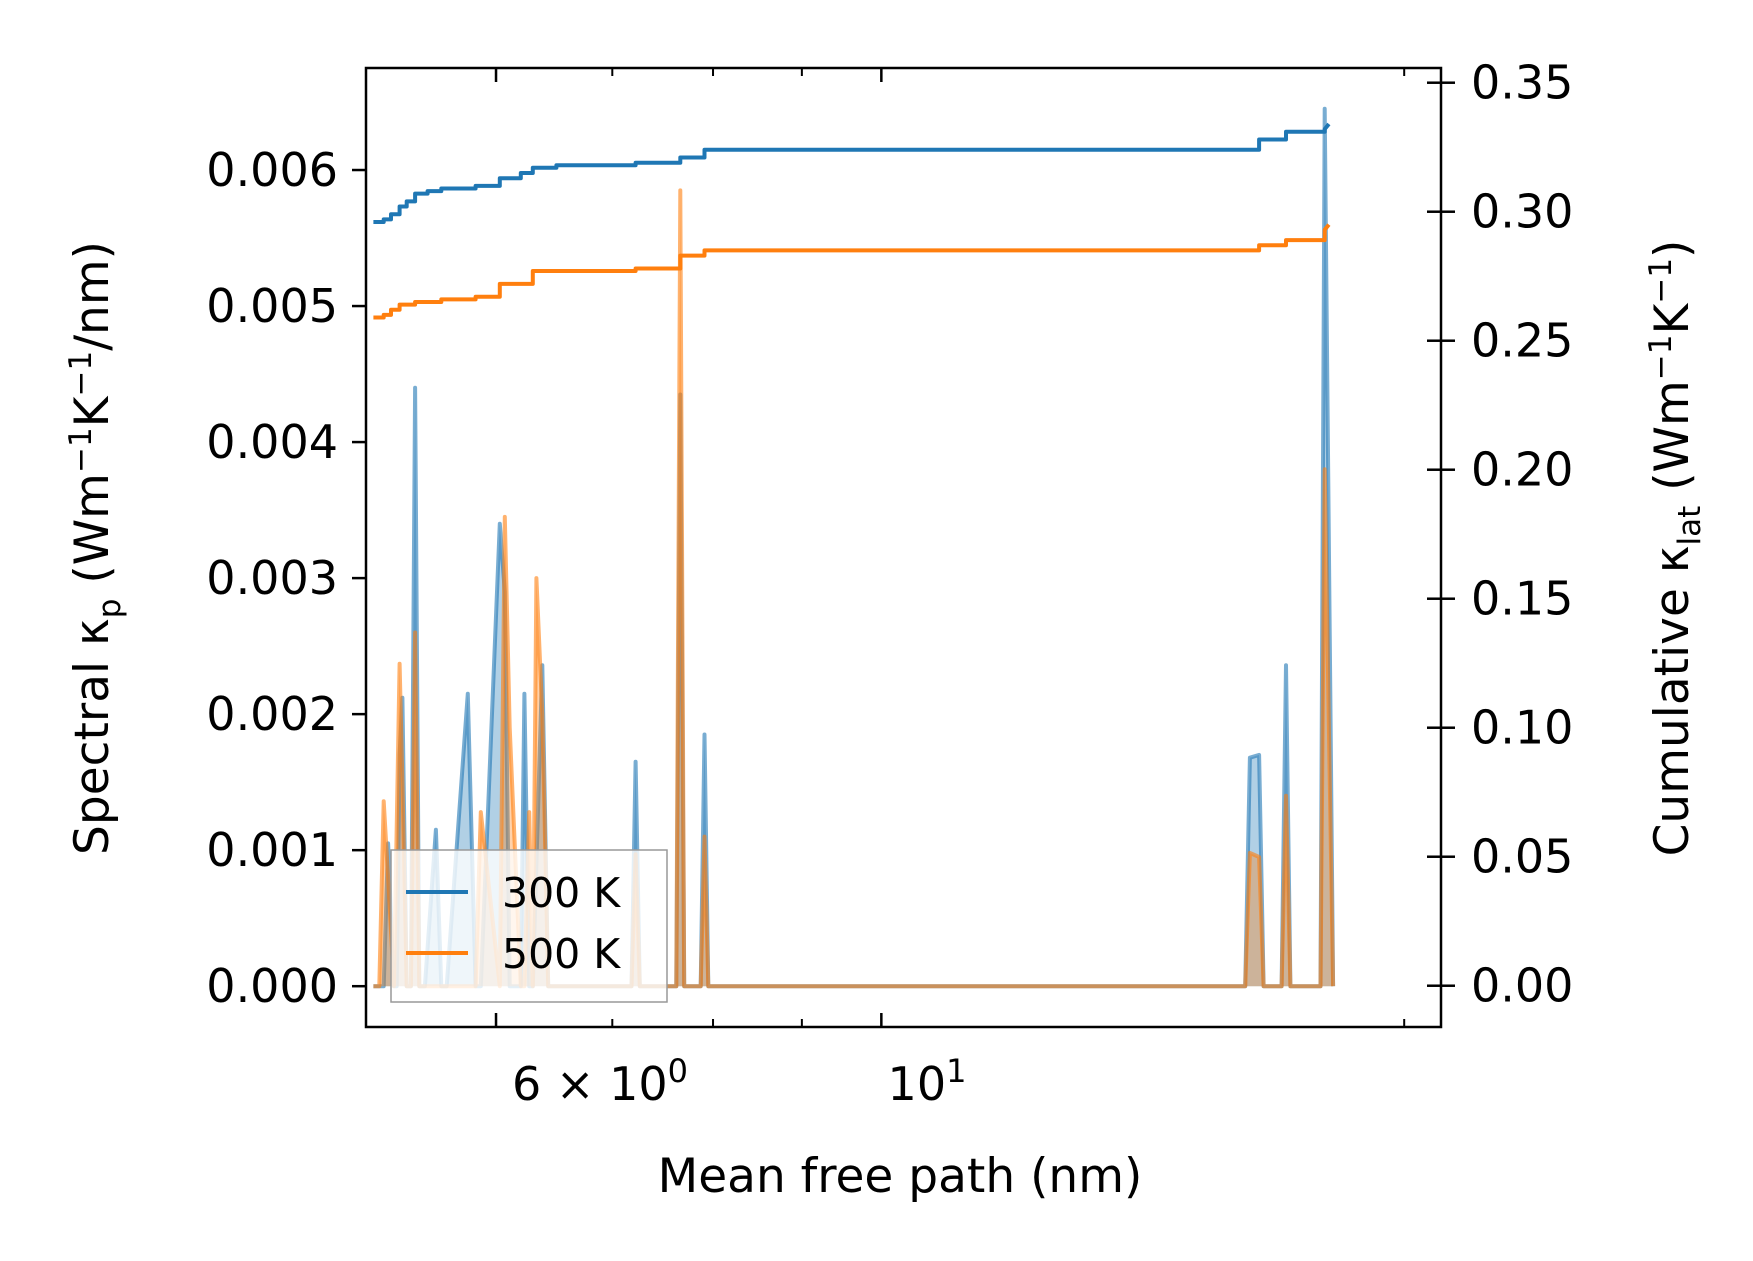 This screenshot has width=1753, height=1261. I want to click on right-tick-label: 0.05, so click(1522, 857).